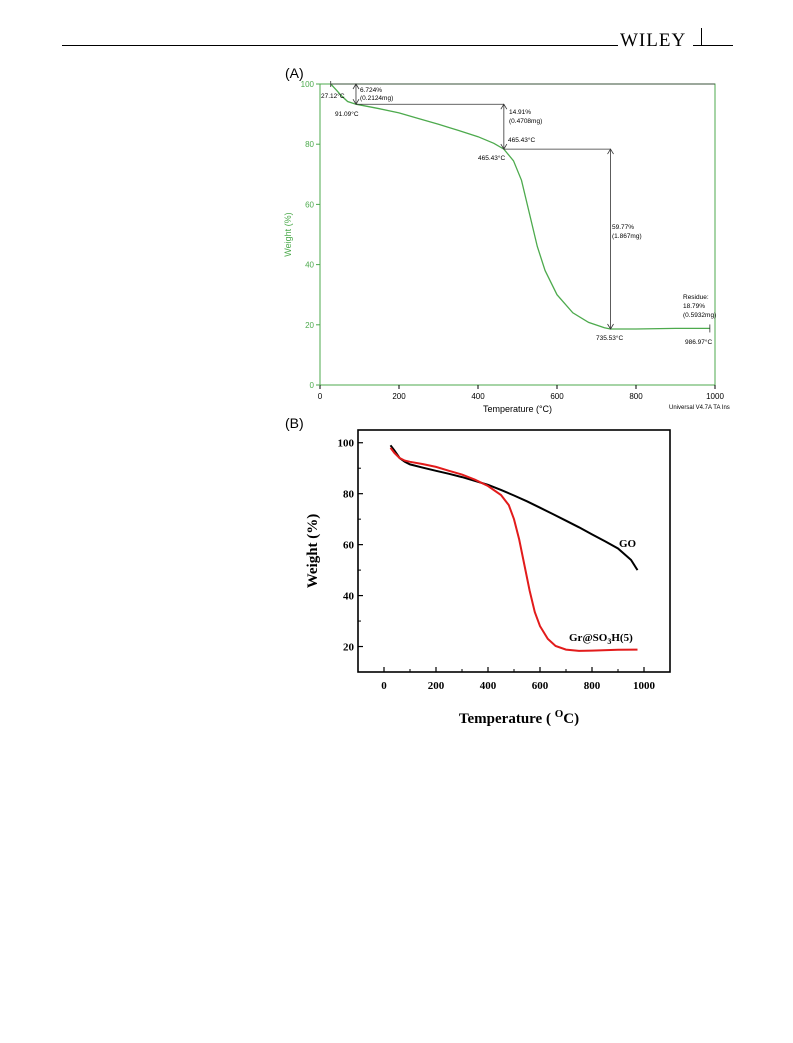 This screenshot has height=1043, width=793. What do you see at coordinates (636, 396) in the screenshot?
I see `x-tick-label-a: 800` at bounding box center [636, 396].